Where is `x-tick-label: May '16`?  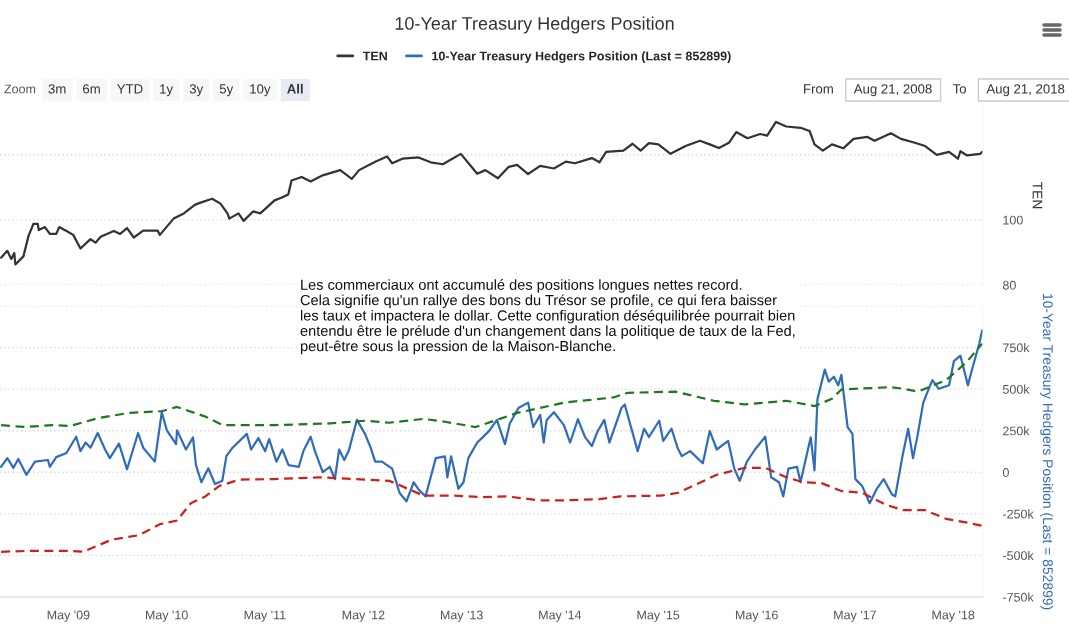
x-tick-label: May '16 is located at coordinates (756, 616).